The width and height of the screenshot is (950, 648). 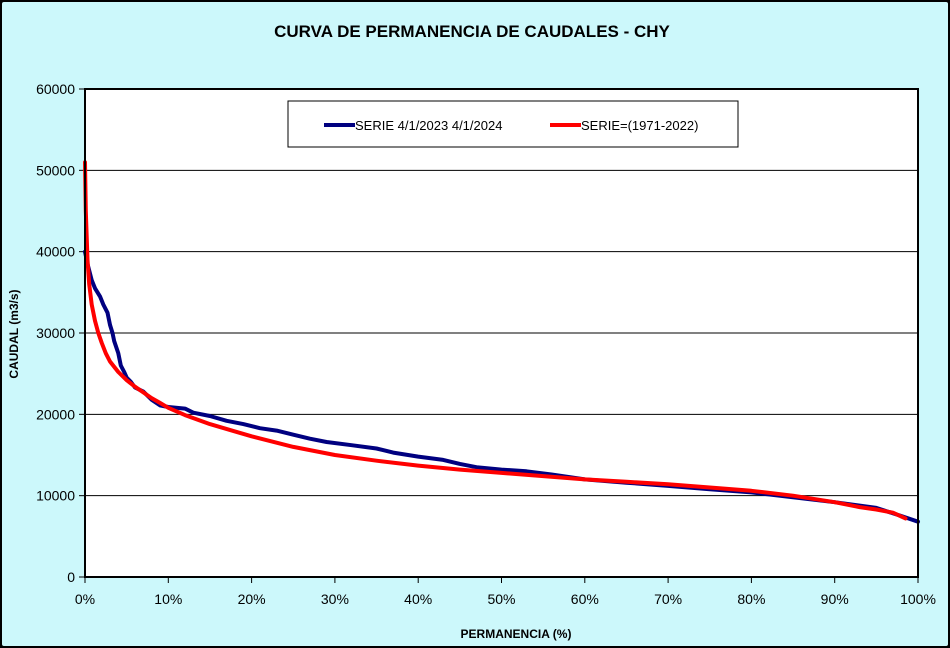 What do you see at coordinates (428, 125) in the screenshot?
I see `legend-label-series-1: SERIE 4/1/2023 4/1/2024` at bounding box center [428, 125].